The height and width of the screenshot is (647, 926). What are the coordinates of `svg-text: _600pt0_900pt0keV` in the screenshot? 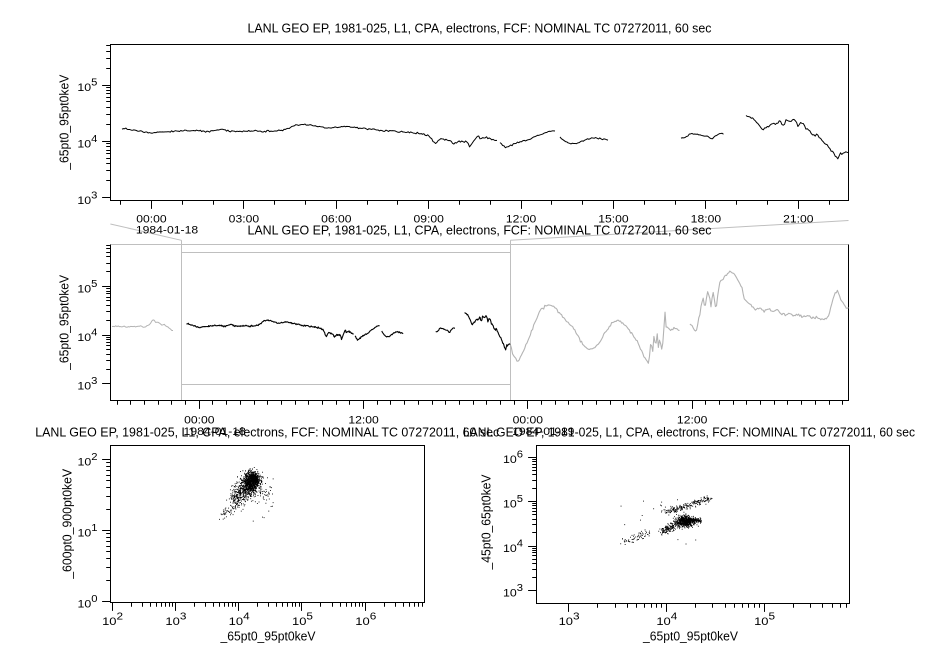 It's located at (67, 523).